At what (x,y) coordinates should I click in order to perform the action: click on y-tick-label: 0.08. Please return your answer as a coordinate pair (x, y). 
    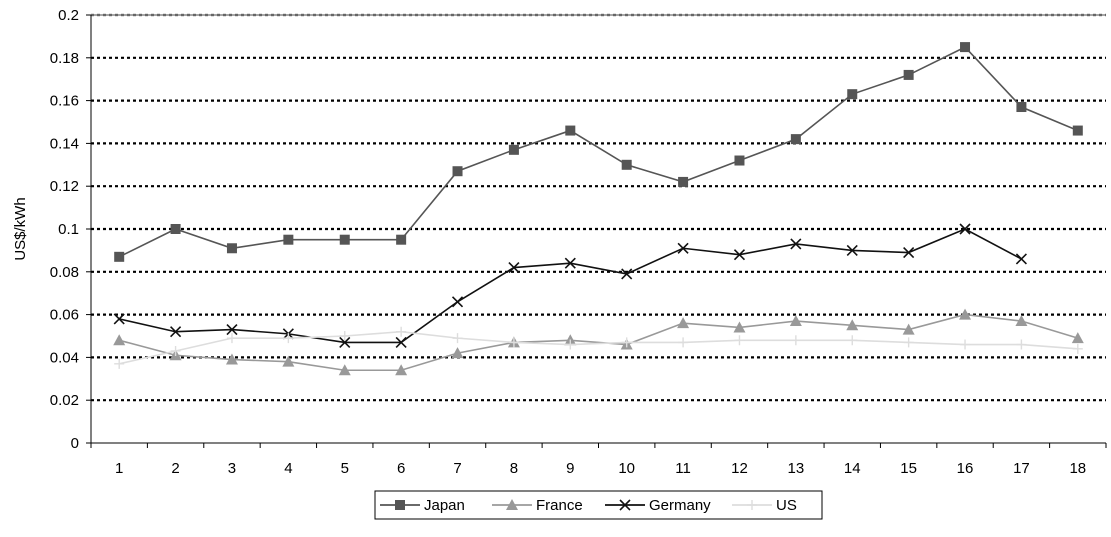
    Looking at the image, I should click on (64, 272).